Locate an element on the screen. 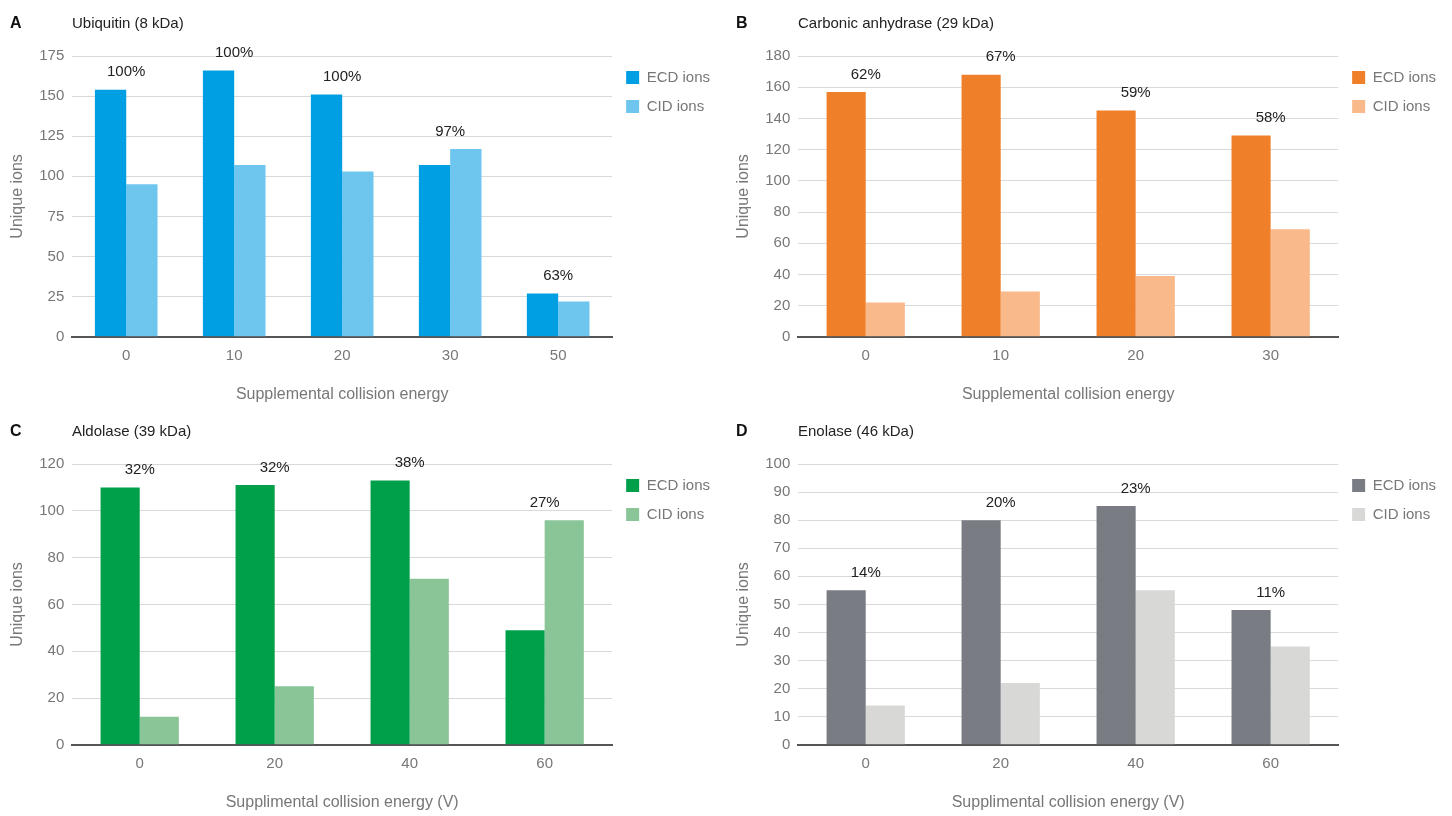  y-tick-label: 0 is located at coordinates (60, 335).